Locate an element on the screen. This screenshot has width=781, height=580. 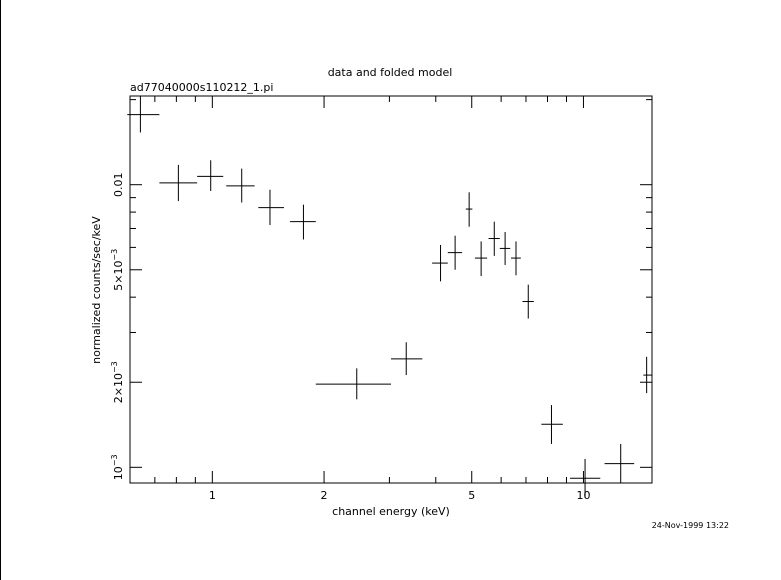
x-tick-label: 5 is located at coordinates (471, 495).